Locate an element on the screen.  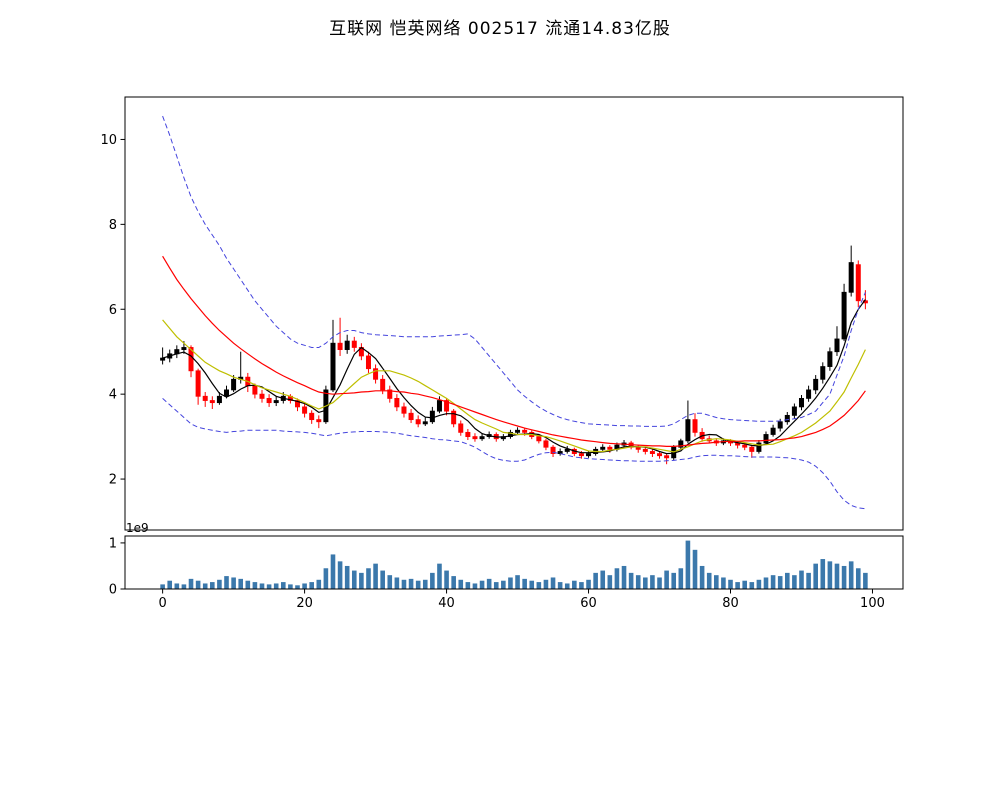
ma-fast-line is located at coordinates (514, 377).